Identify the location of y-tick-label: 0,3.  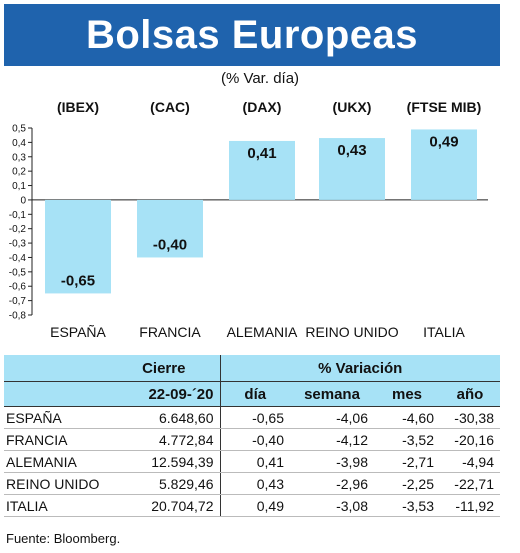
(19, 157).